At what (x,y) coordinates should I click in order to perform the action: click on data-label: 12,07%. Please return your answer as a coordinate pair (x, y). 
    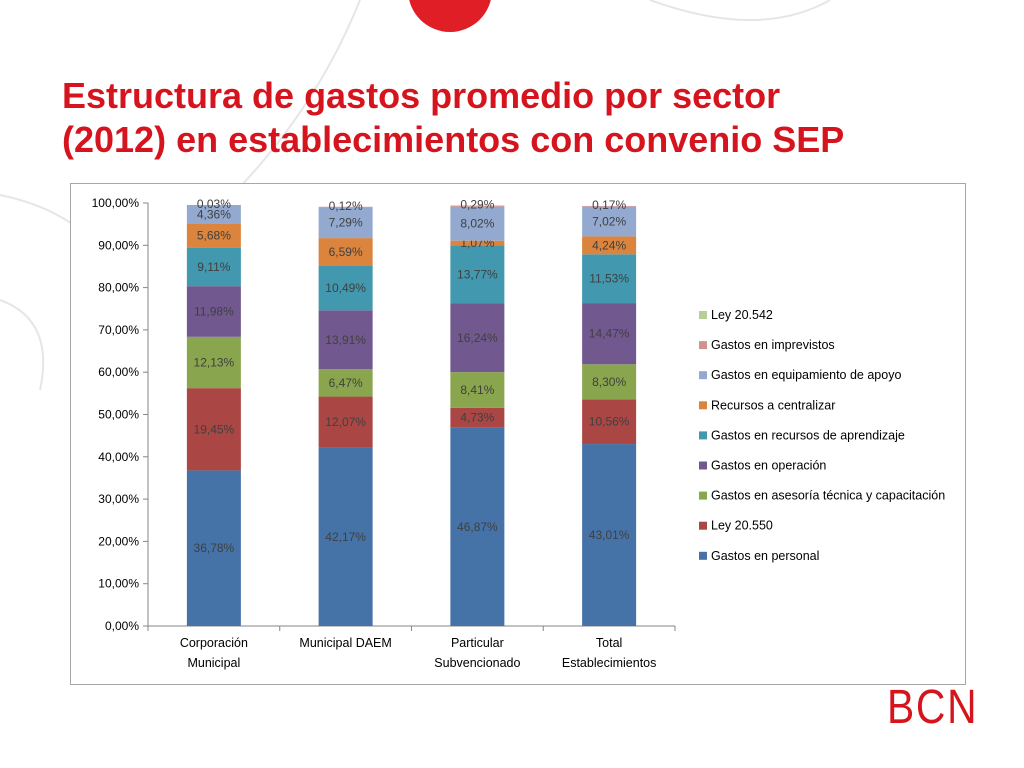
    Looking at the image, I should click on (345, 422).